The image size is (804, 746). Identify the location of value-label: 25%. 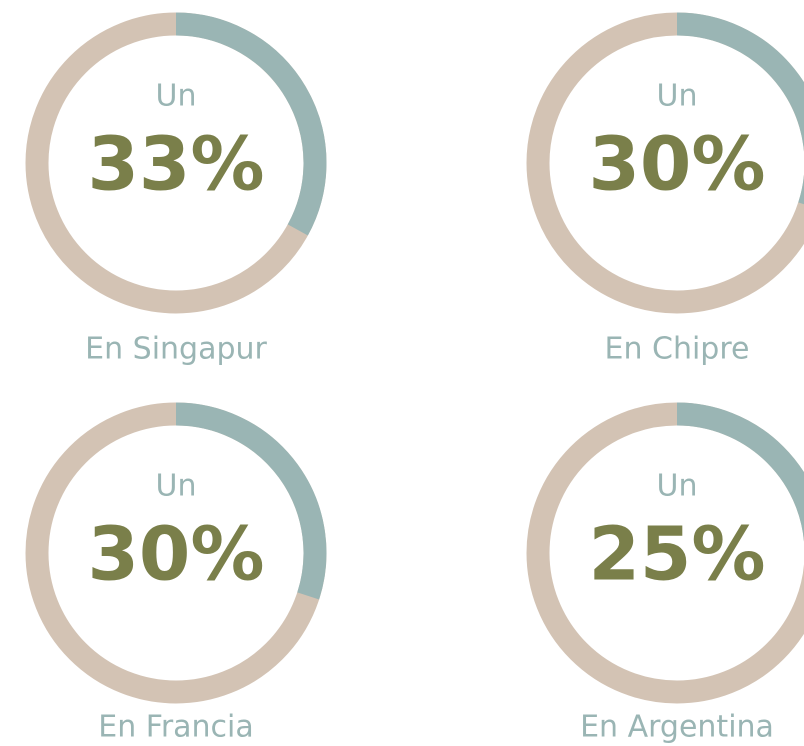
(676, 555).